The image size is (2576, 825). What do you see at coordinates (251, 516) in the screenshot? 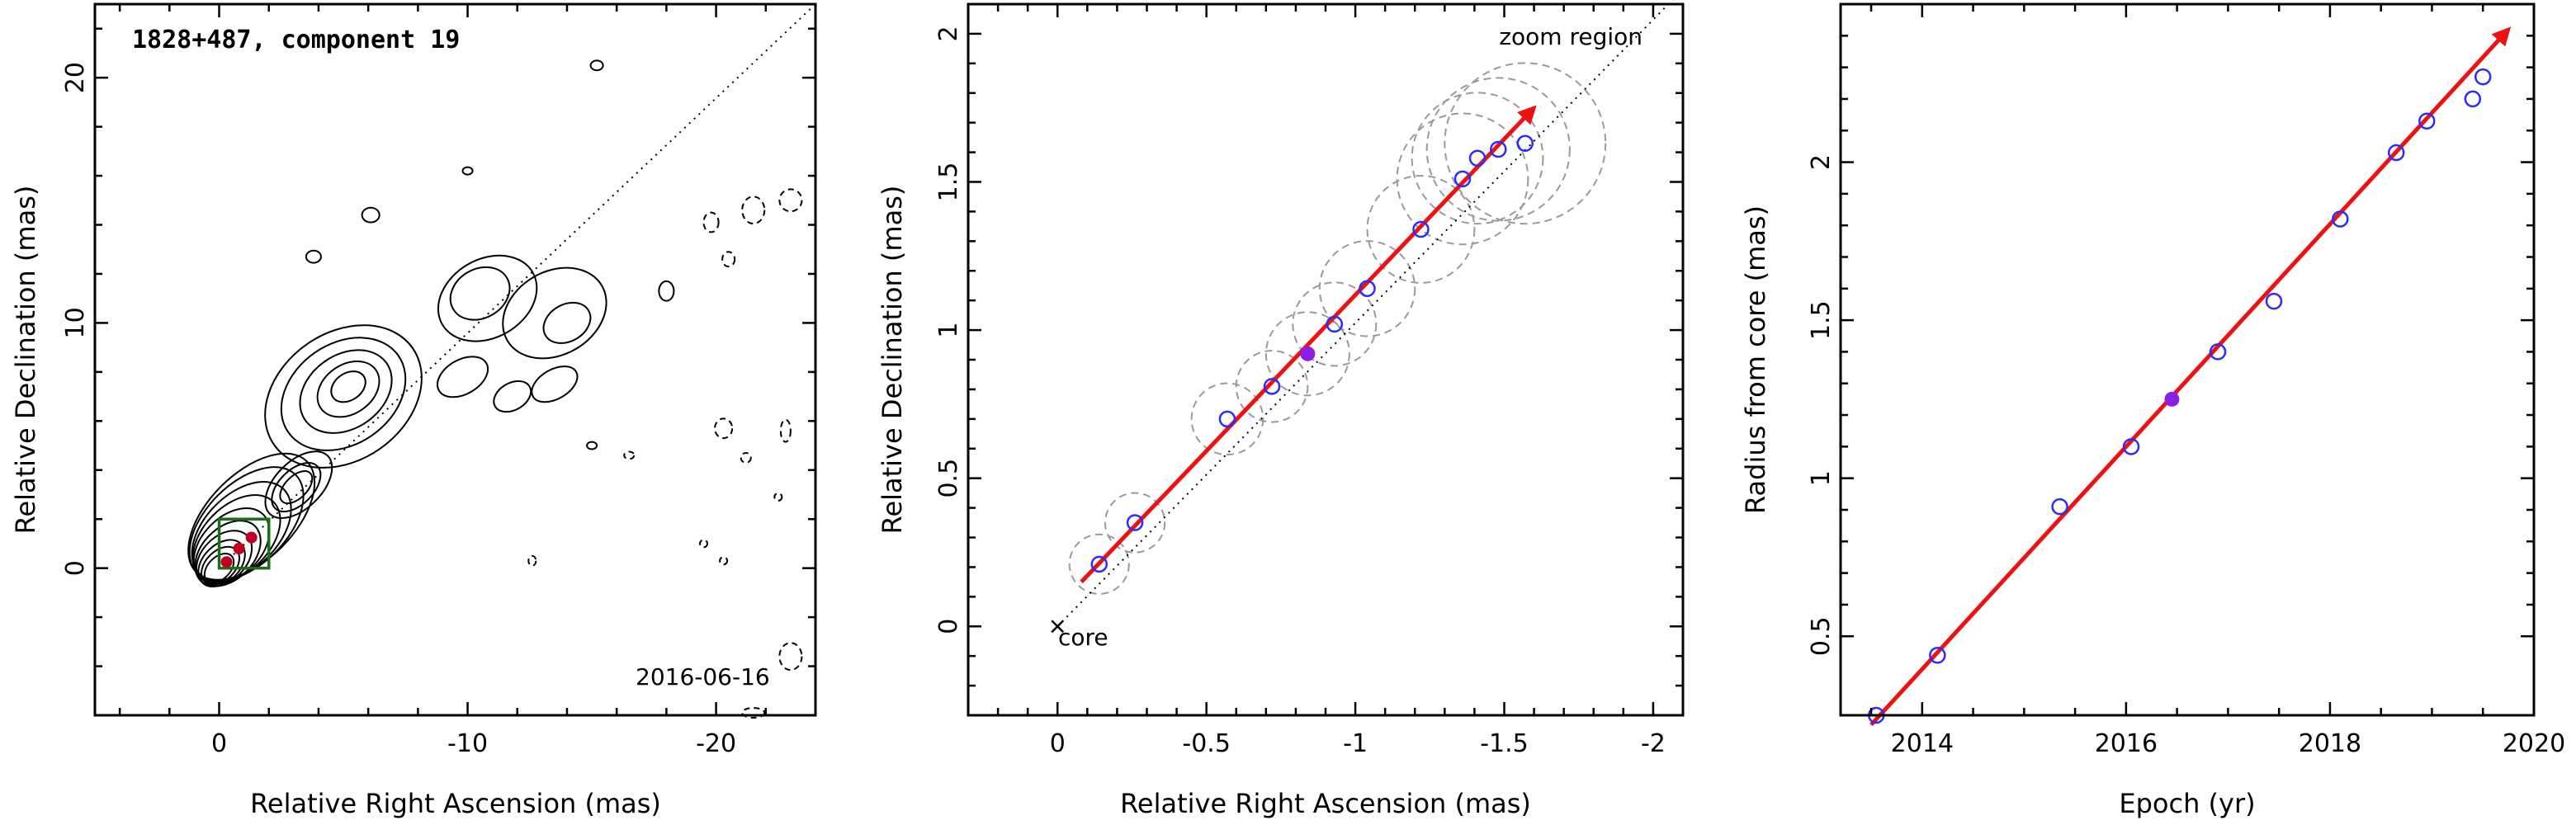
I see `core-contour` at bounding box center [251, 516].